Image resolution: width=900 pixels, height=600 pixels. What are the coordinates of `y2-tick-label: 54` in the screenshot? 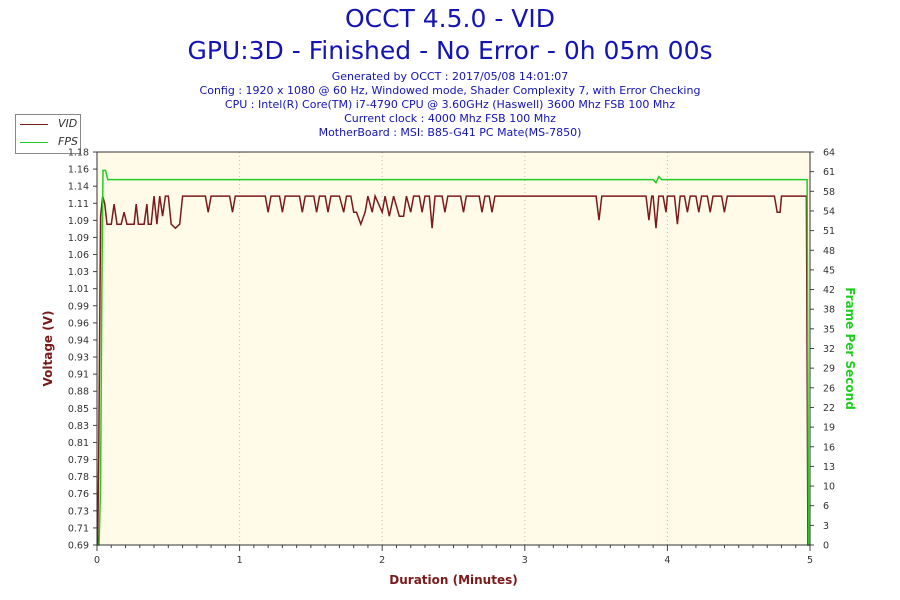 It's located at (829, 211).